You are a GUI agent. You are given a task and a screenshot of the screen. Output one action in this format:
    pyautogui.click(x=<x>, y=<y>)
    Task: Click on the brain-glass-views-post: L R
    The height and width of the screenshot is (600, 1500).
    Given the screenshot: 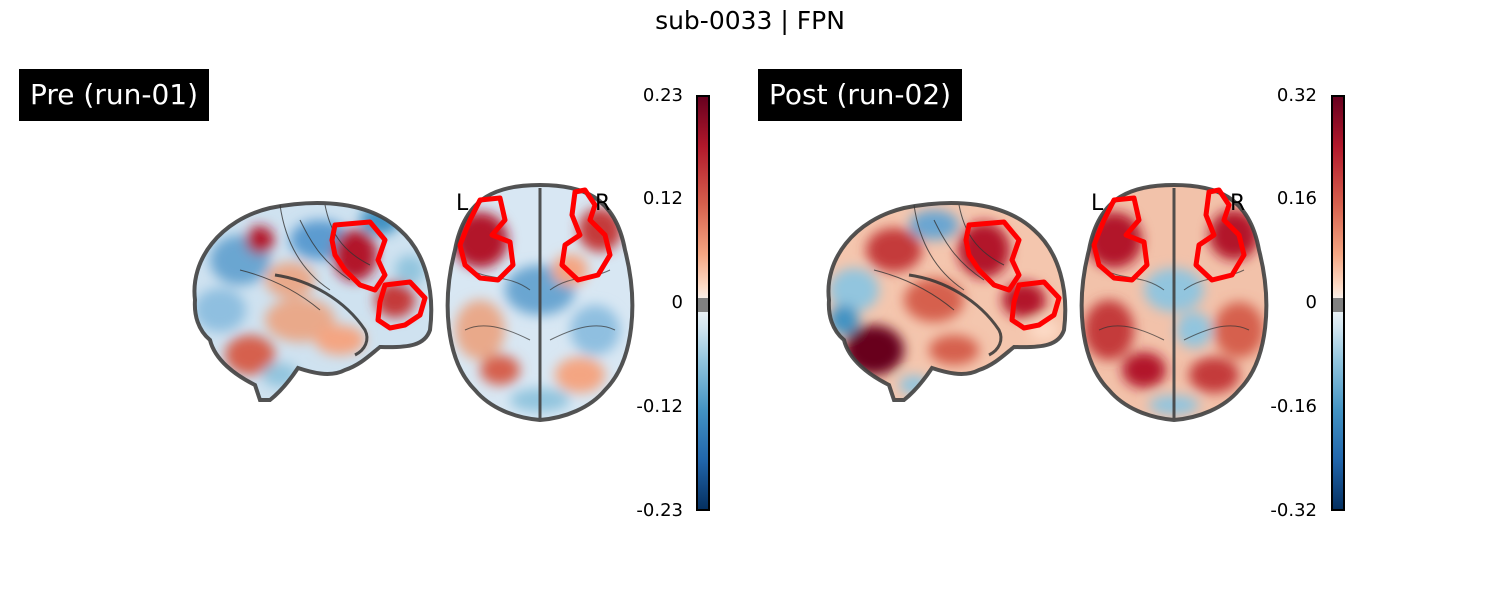 What is the action you would take?
    pyautogui.click(x=1047, y=302)
    